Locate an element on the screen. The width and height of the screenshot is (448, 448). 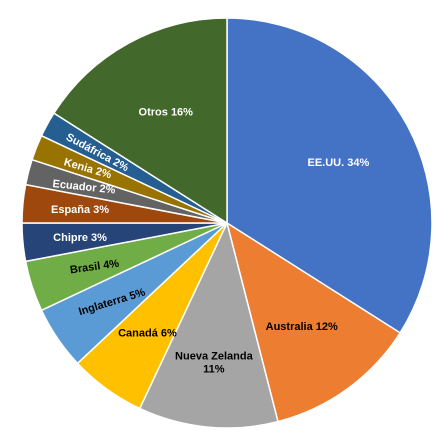
pie-slice-nueva is located at coordinates (208, 324).